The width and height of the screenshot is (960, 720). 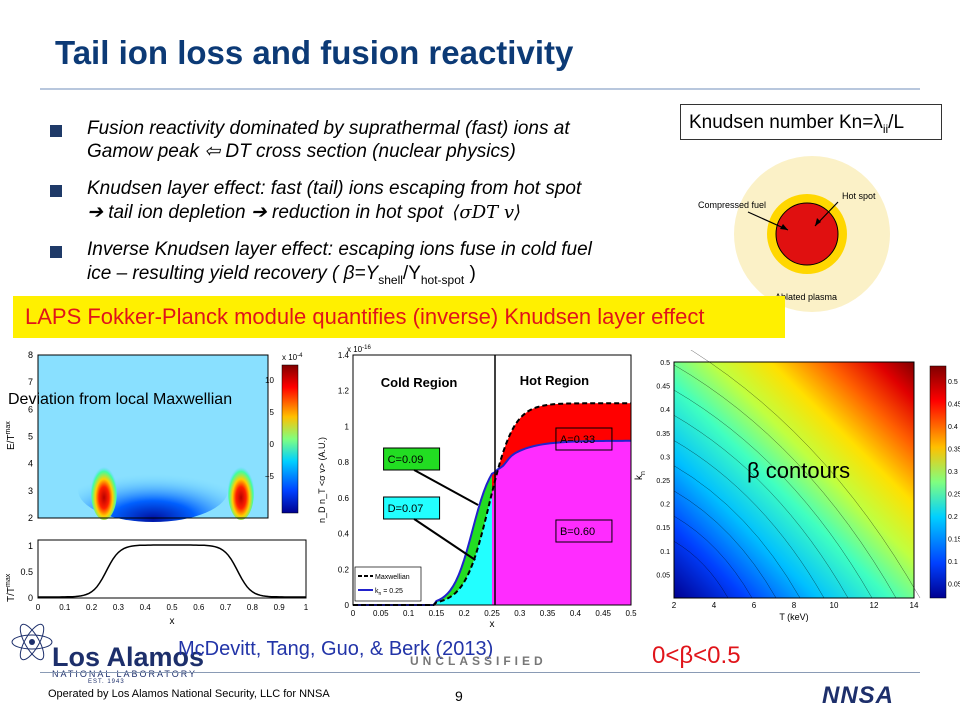 What do you see at coordinates (411, 273) in the screenshot?
I see `beta-text-b: /Y` at bounding box center [411, 273].